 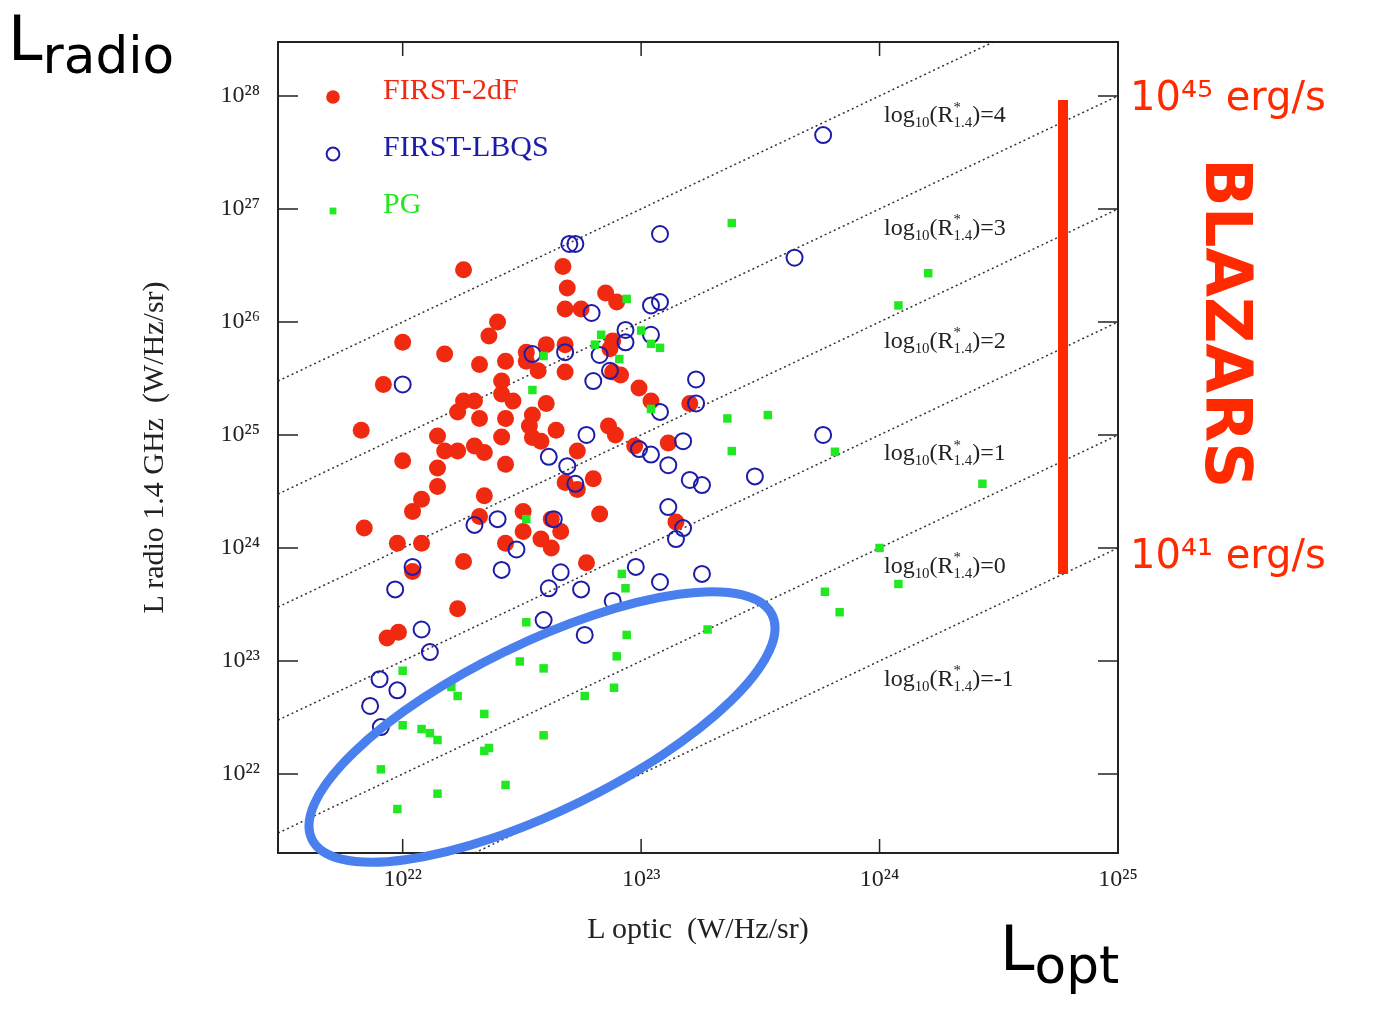 I want to click on x-tick-label: 10²⁵, so click(x=1118, y=877).